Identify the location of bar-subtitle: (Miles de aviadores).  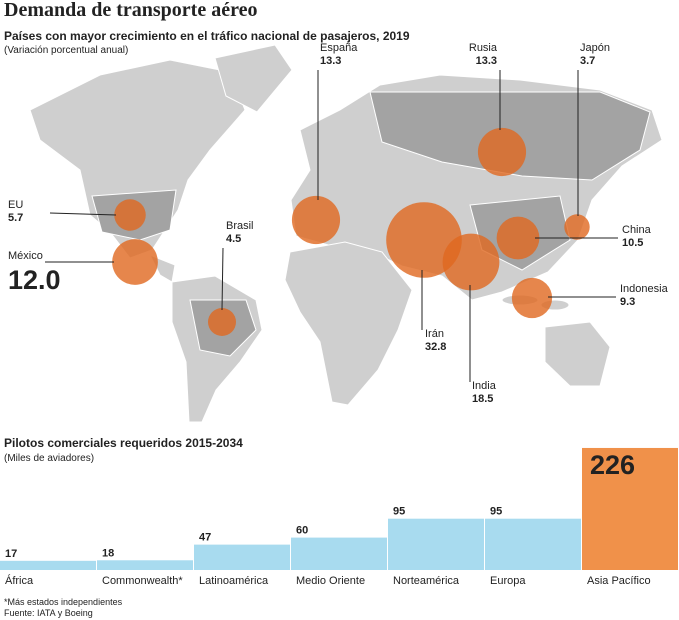
(49, 458).